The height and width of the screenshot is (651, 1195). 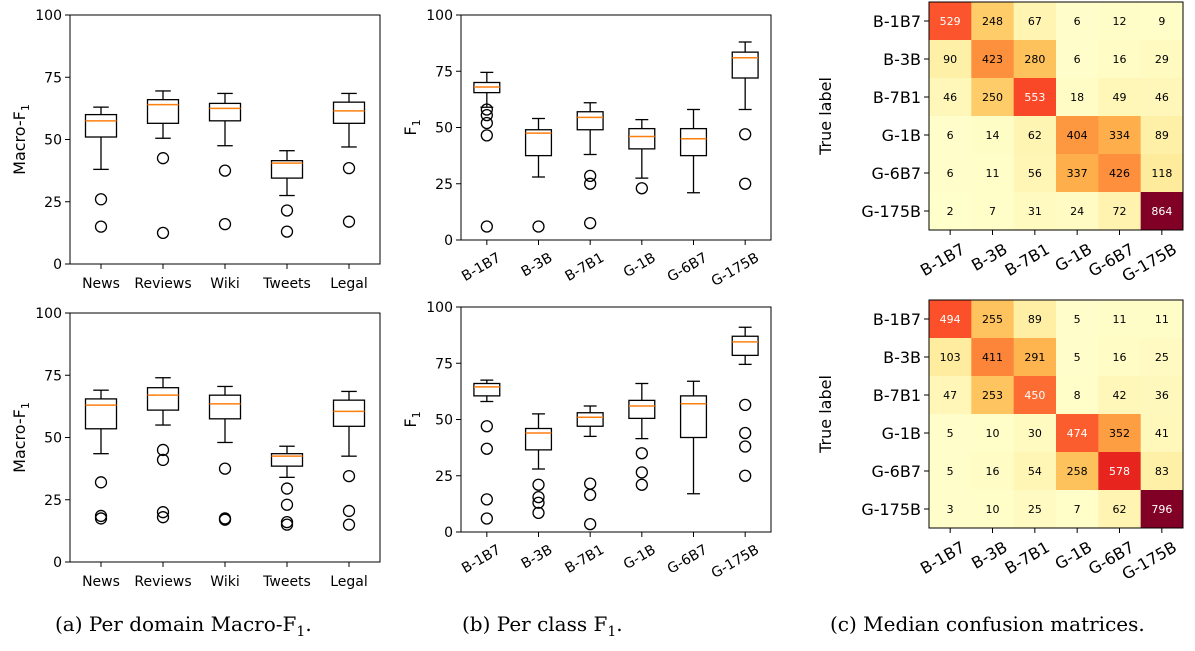 I want to click on cm-bottom-cell-value: 11, so click(x=1162, y=319).